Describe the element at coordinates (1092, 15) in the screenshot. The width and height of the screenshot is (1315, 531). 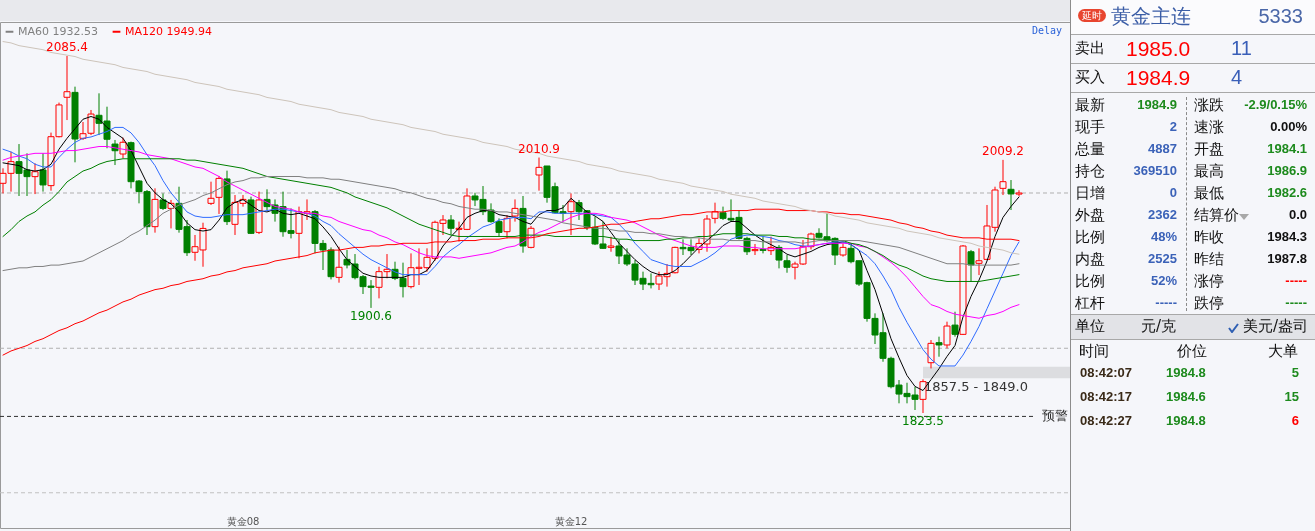
I see `text: 延时` at that location.